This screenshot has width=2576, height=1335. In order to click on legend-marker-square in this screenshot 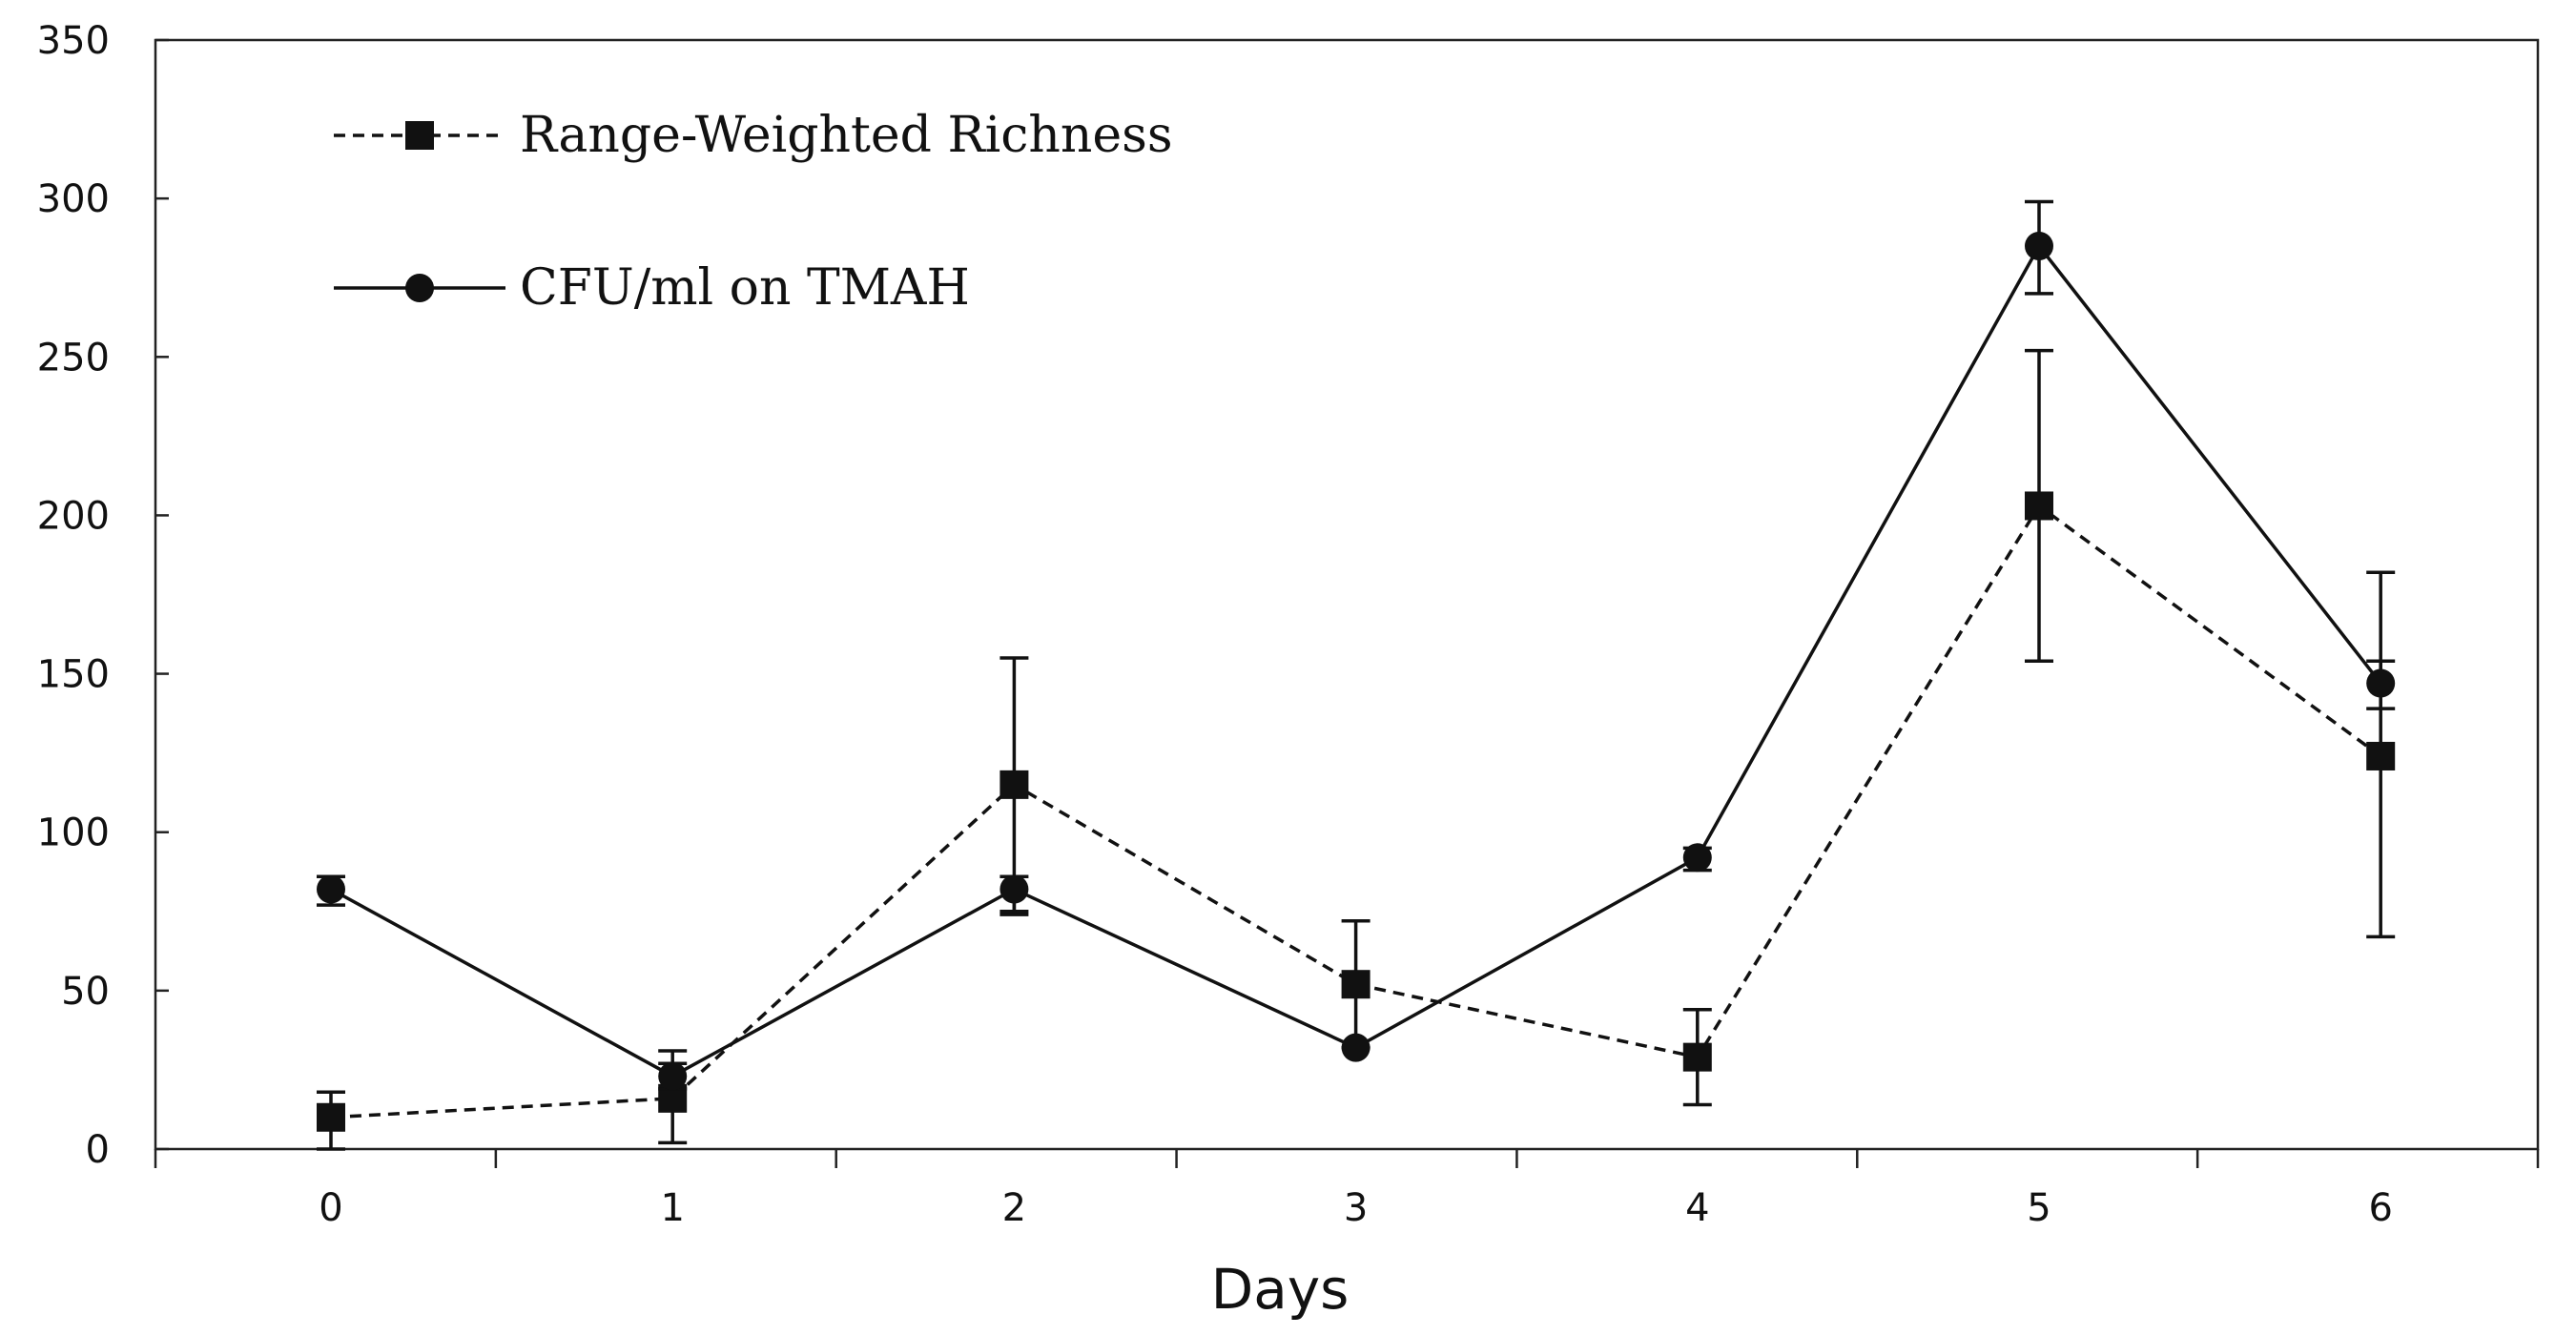, I will do `click(419, 135)`.